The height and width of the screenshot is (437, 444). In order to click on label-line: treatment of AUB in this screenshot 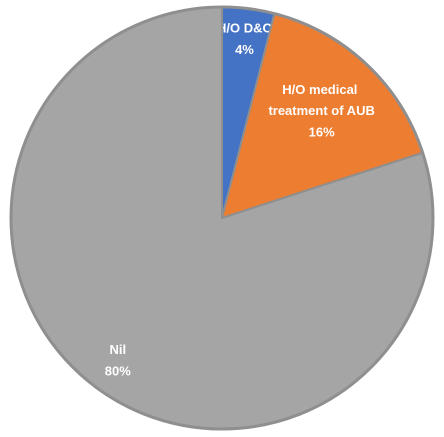, I will do `click(321, 110)`.